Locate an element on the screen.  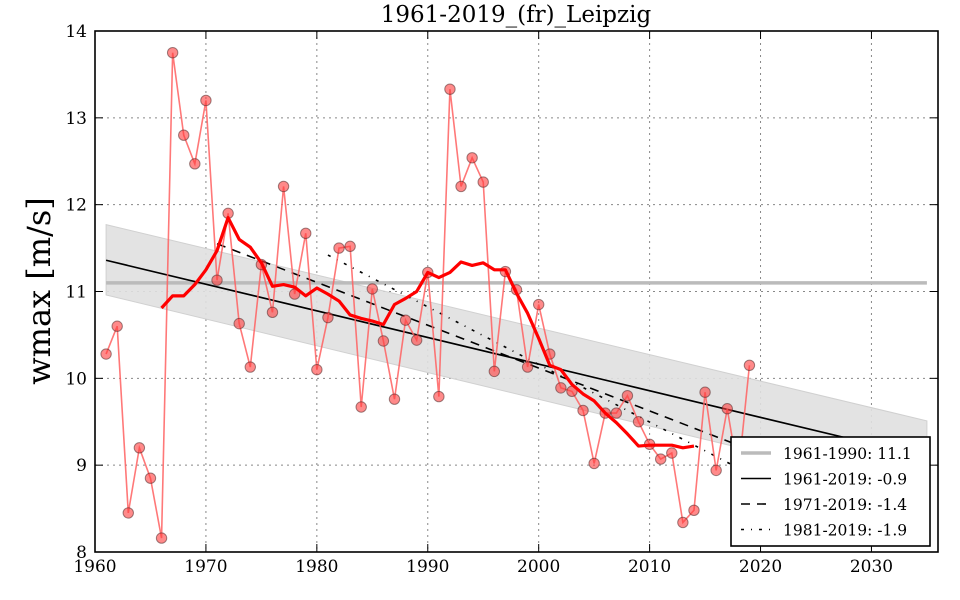
x-tick-label: 2030 is located at coordinates (871, 567).